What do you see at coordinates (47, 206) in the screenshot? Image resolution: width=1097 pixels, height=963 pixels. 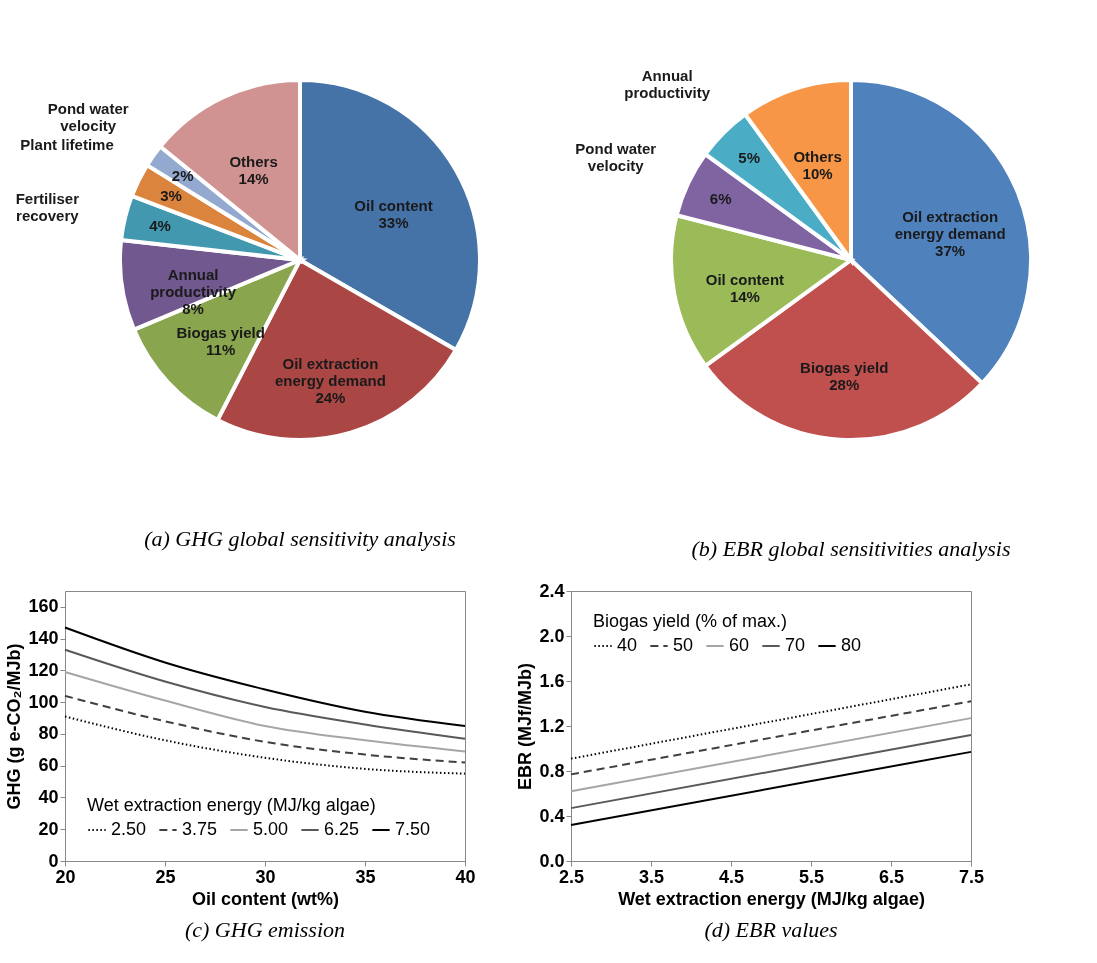 I see `slice-label: Fertiliser recovery` at bounding box center [47, 206].